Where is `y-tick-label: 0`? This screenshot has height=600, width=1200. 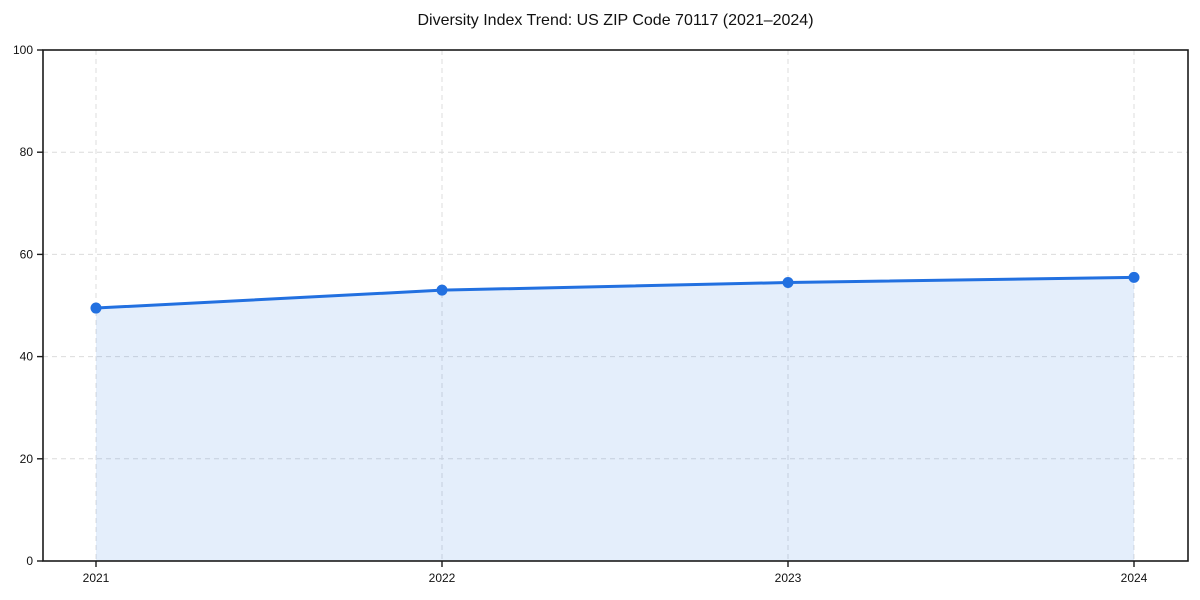 y-tick-label: 0 is located at coordinates (29, 561).